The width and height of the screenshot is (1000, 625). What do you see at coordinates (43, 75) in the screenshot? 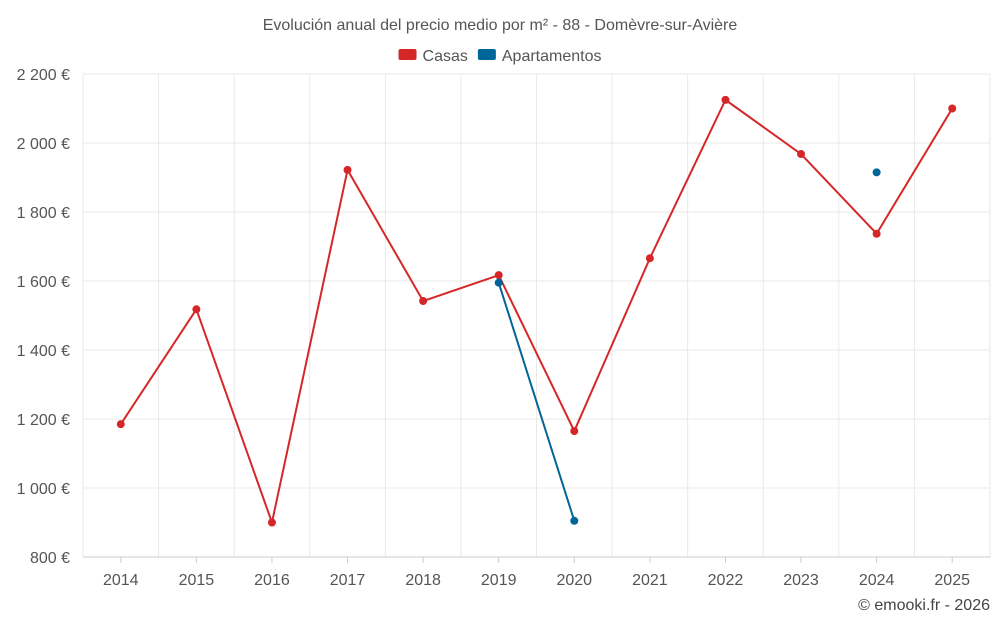
I see `y-tick-label: 2 200 €` at bounding box center [43, 75].